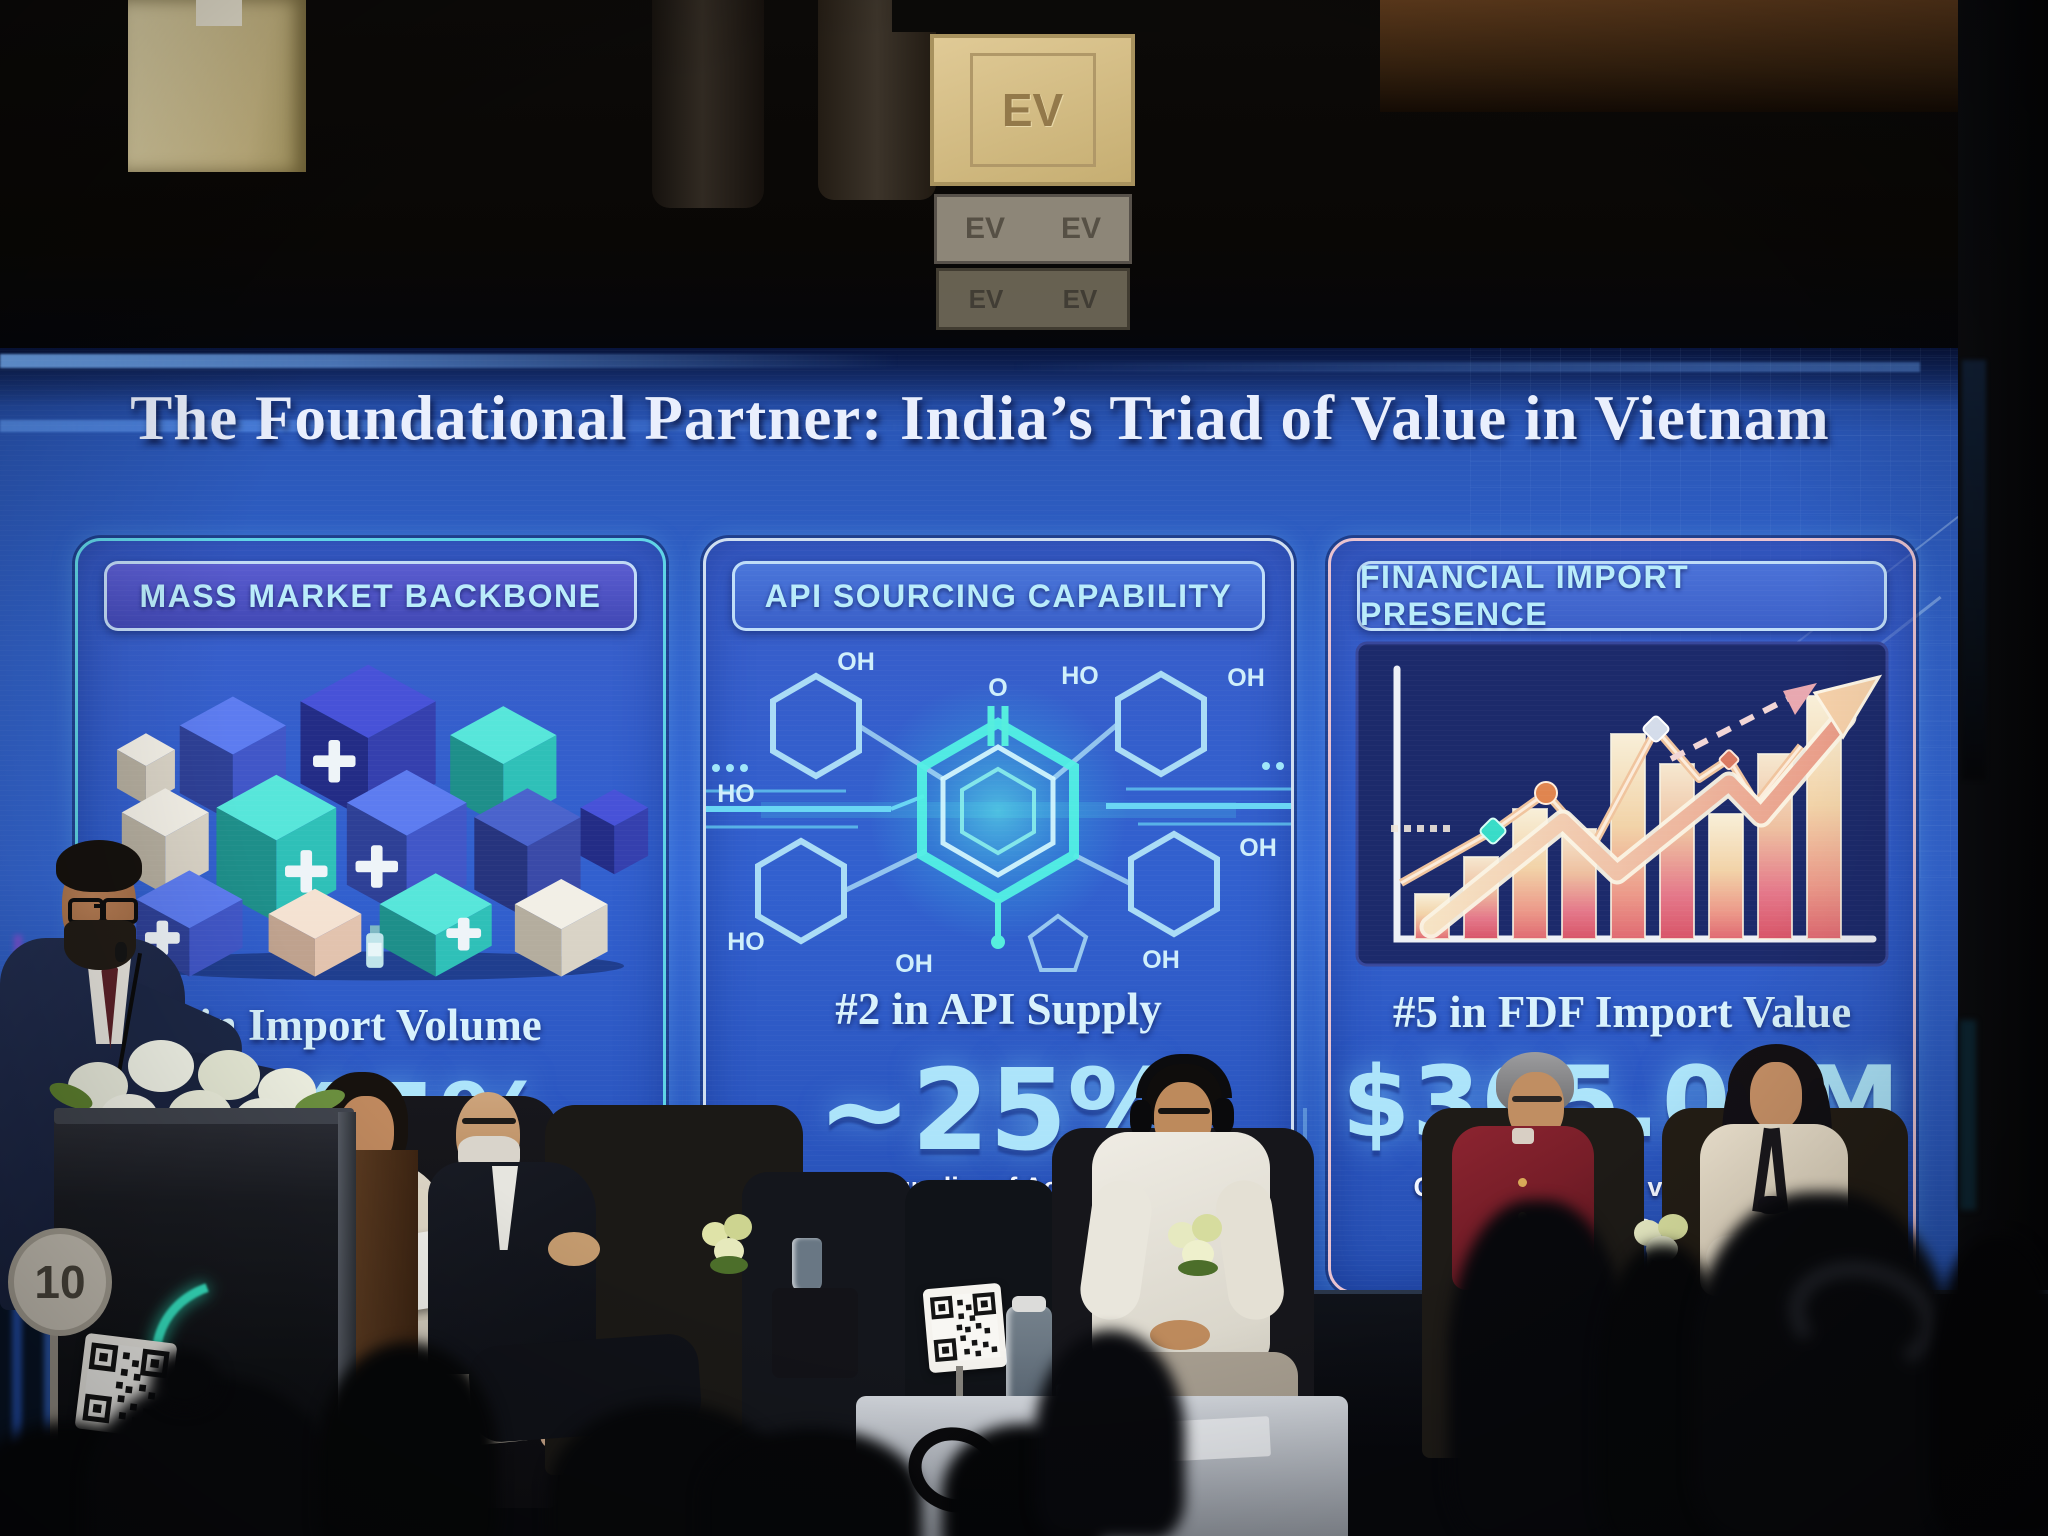  What do you see at coordinates (1420, 828) in the screenshot?
I see `chart-dotted-row` at bounding box center [1420, 828].